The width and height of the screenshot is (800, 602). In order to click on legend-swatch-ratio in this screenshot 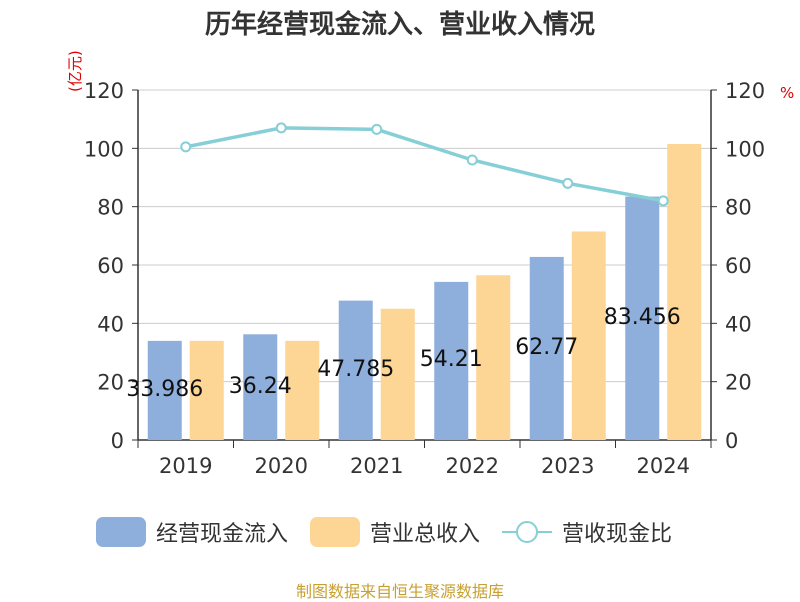, I will do `click(527, 532)`.